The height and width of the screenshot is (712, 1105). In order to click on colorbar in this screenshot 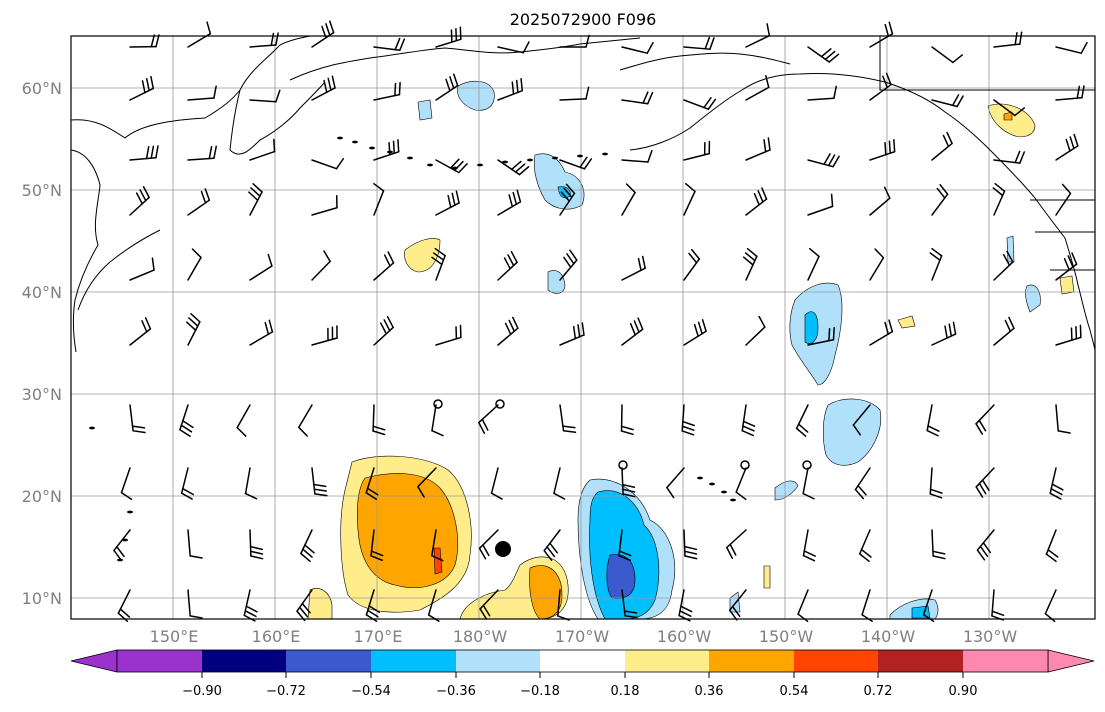, I will do `click(582, 663)`.